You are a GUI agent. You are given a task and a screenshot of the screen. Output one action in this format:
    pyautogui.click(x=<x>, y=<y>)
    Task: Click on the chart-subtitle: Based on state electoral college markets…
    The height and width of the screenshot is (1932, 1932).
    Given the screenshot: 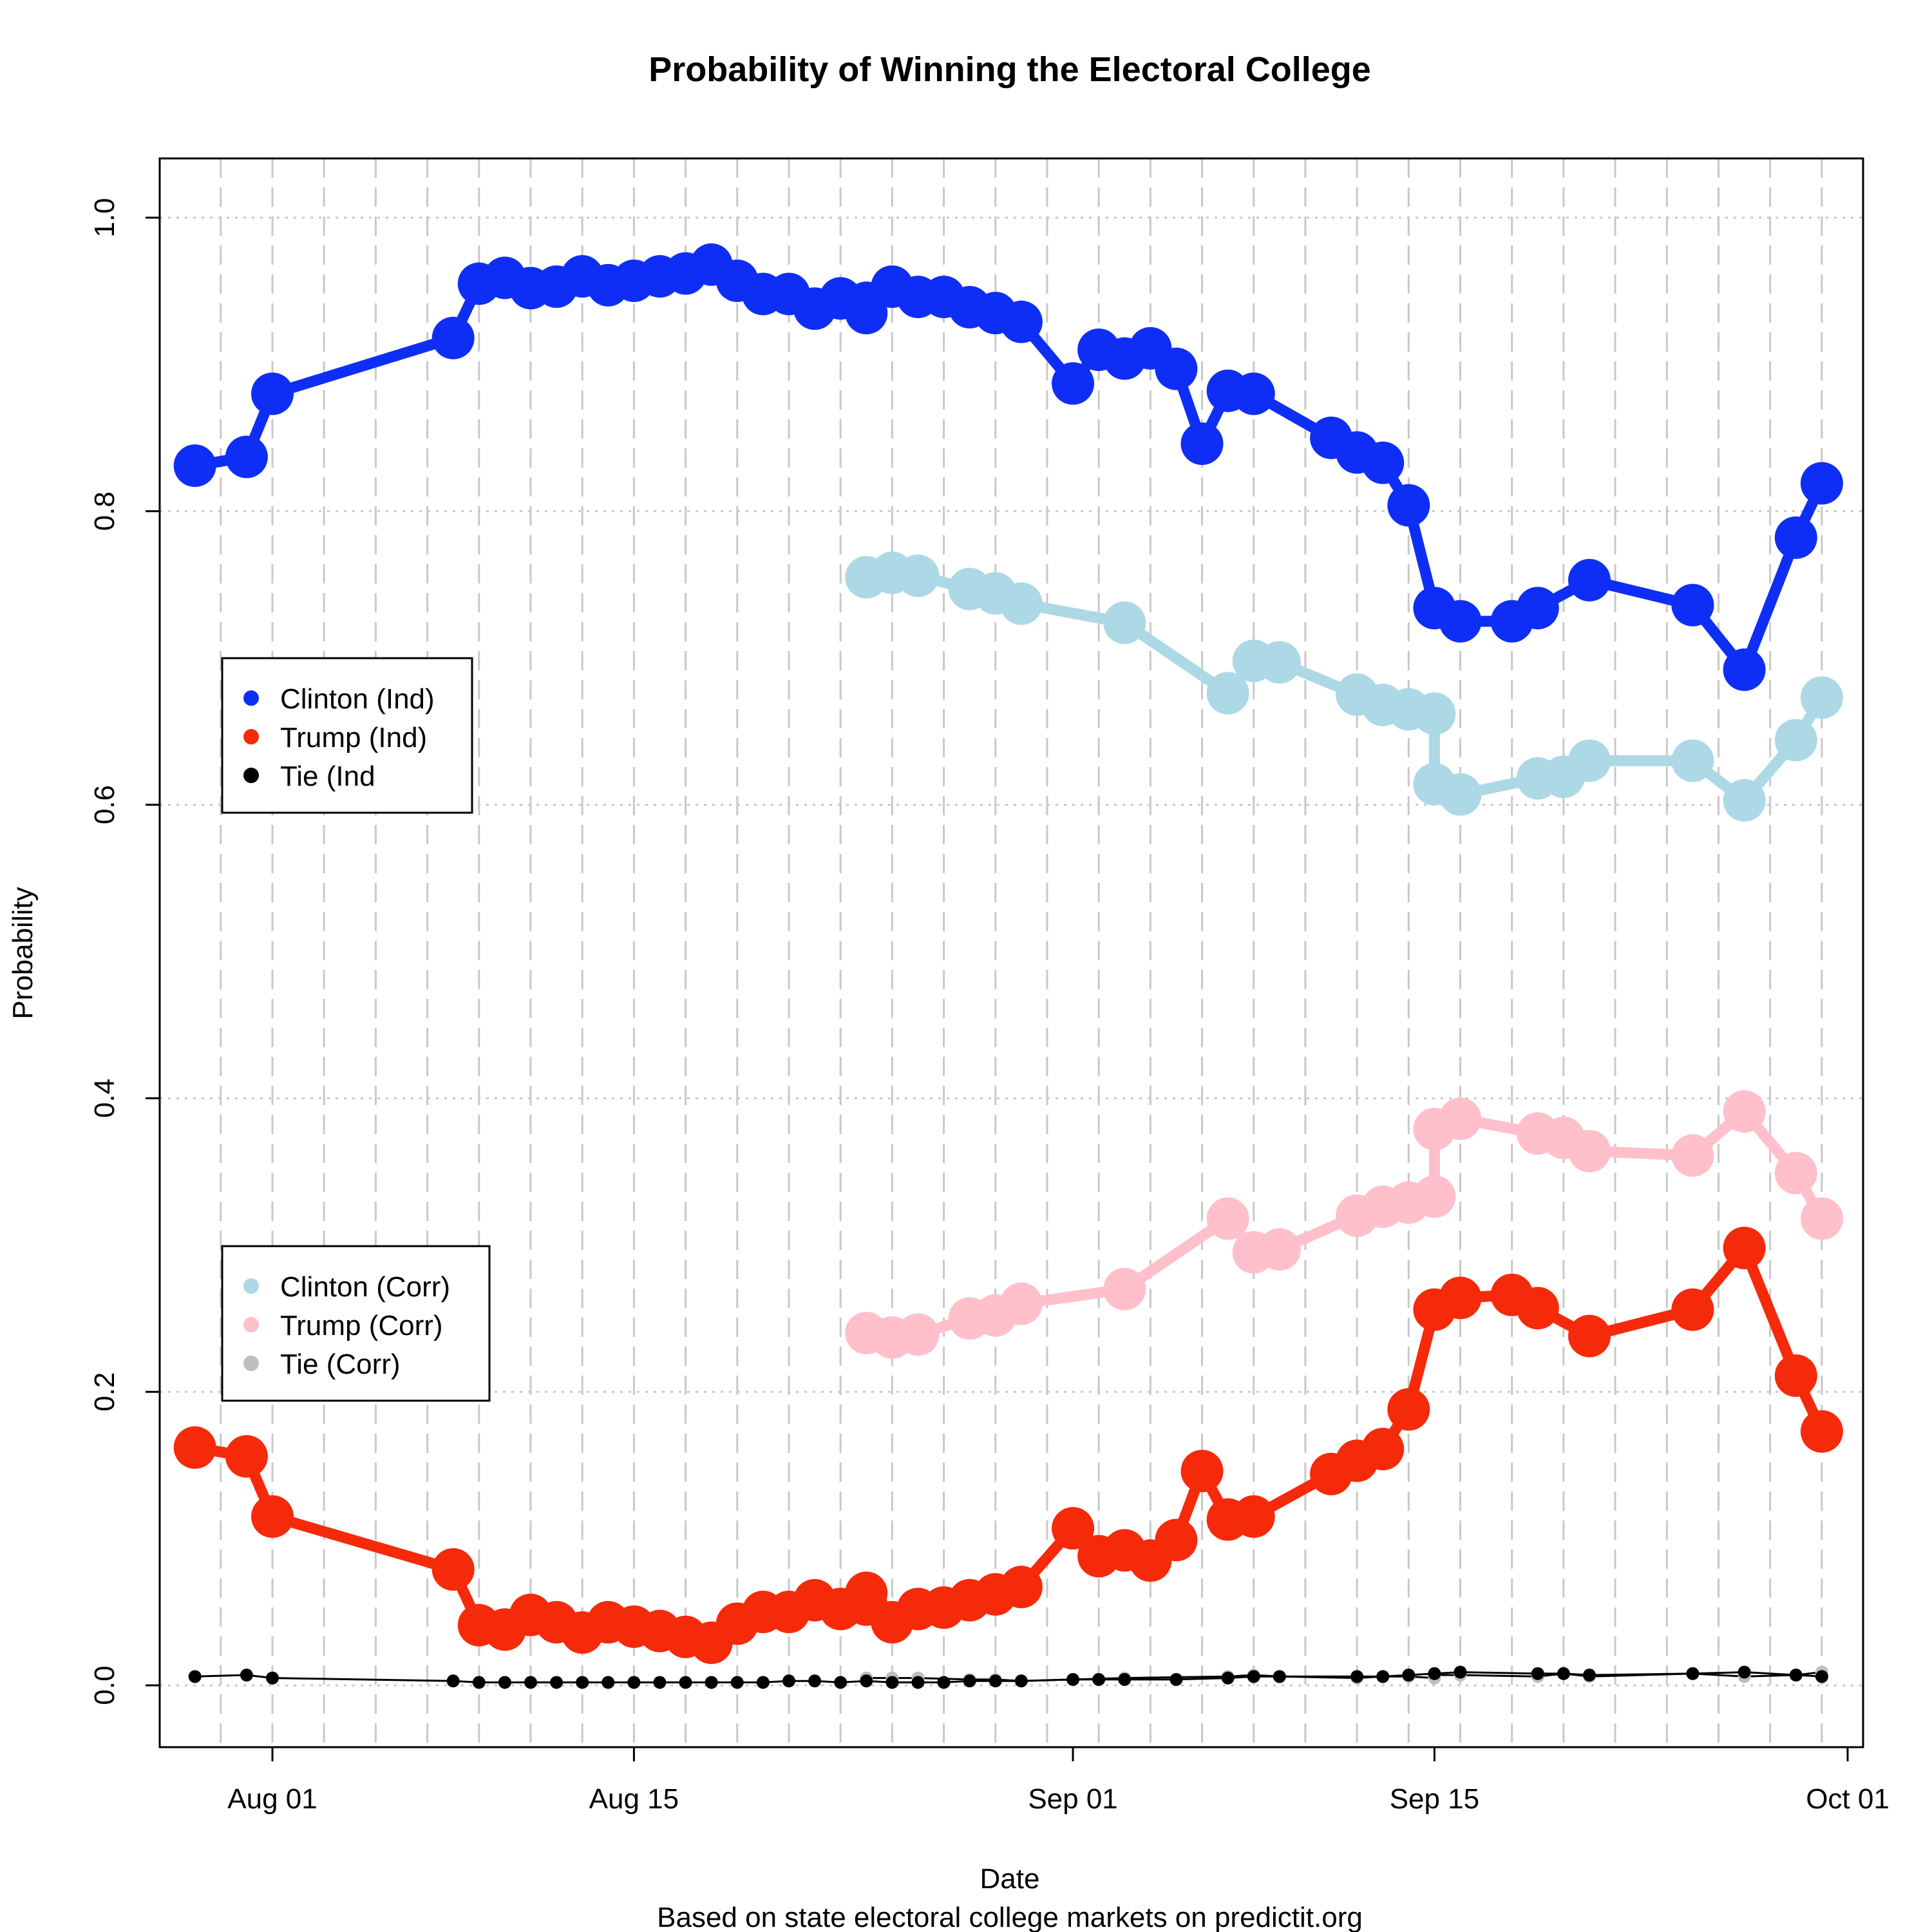 What is the action you would take?
    pyautogui.click(x=1010, y=1917)
    